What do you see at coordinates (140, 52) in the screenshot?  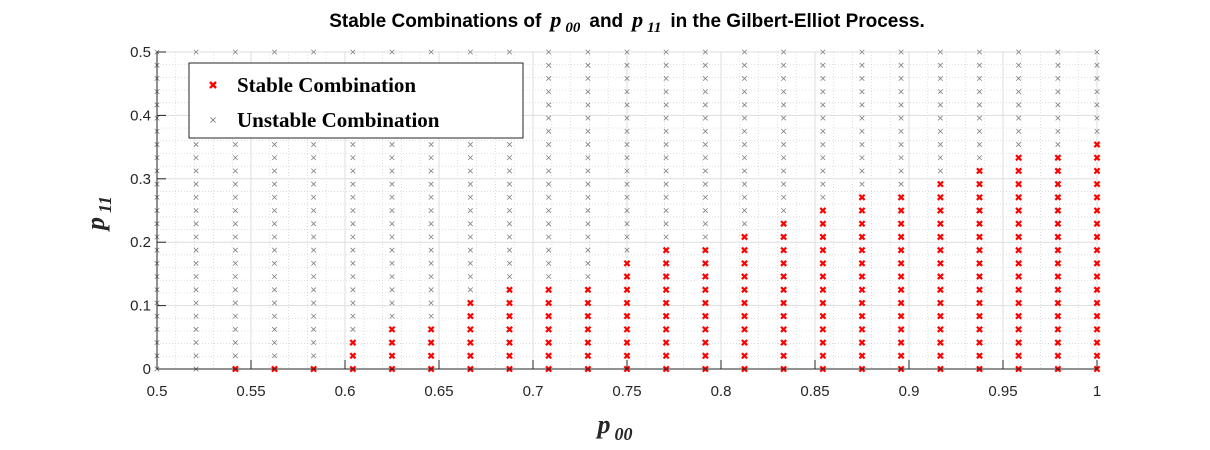 I see `y-tick-label: 0.5` at bounding box center [140, 52].